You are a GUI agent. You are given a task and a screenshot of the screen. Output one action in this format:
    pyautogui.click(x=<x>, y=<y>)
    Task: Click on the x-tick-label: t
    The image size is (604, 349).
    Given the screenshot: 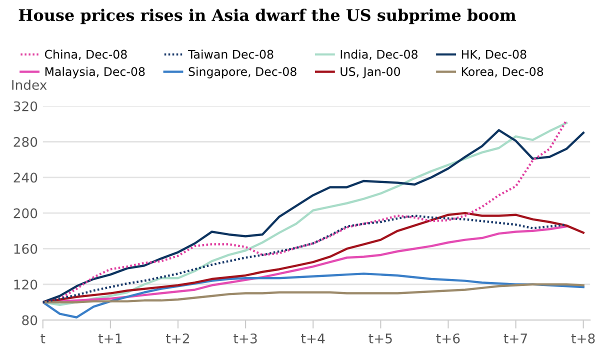 What is the action you would take?
    pyautogui.click(x=43, y=339)
    